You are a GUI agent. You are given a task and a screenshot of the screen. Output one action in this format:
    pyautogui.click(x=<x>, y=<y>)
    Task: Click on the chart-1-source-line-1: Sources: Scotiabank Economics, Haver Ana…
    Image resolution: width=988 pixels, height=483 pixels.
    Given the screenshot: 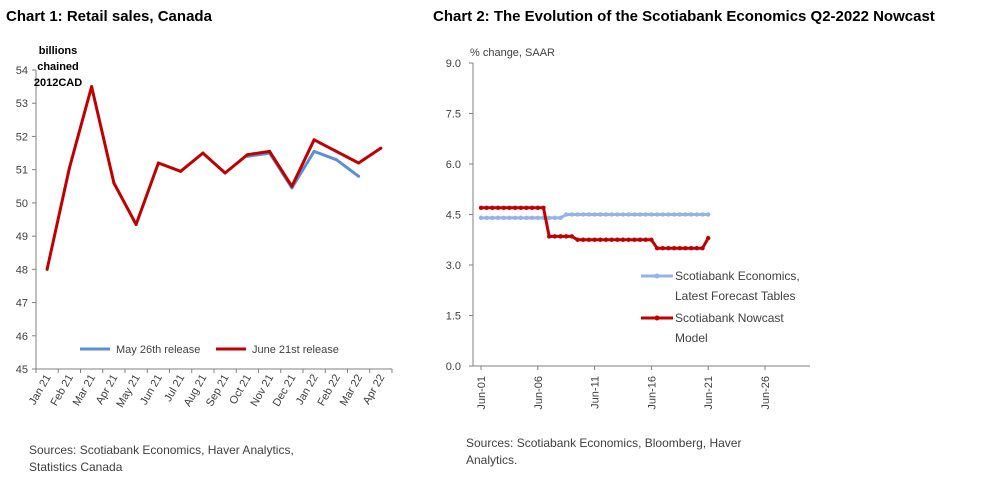 What is the action you would take?
    pyautogui.click(x=161, y=450)
    